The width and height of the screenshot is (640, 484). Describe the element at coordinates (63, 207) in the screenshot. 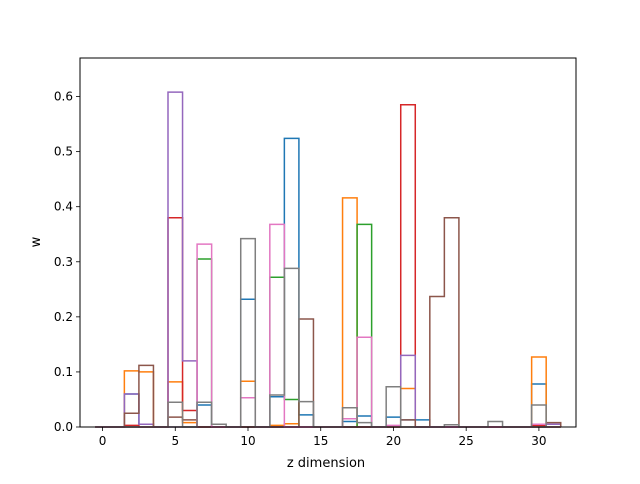

I see `y-tick-label: 0.4` at that location.